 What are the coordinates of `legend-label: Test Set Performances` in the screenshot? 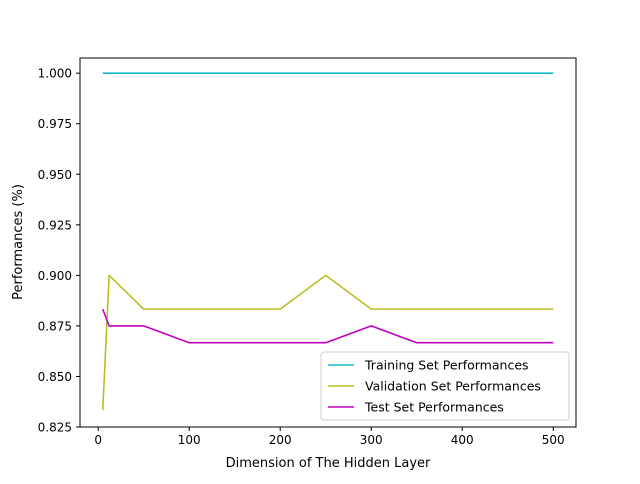 It's located at (434, 407).